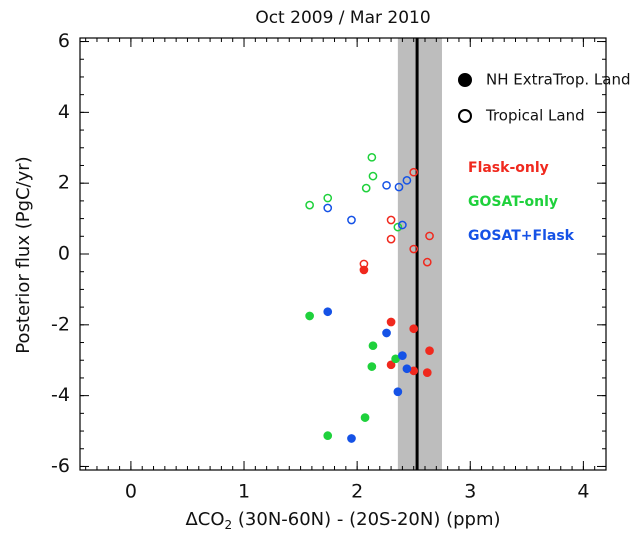 This screenshot has height=533, width=637. What do you see at coordinates (419, 254) in the screenshot?
I see `shaded-band` at bounding box center [419, 254].